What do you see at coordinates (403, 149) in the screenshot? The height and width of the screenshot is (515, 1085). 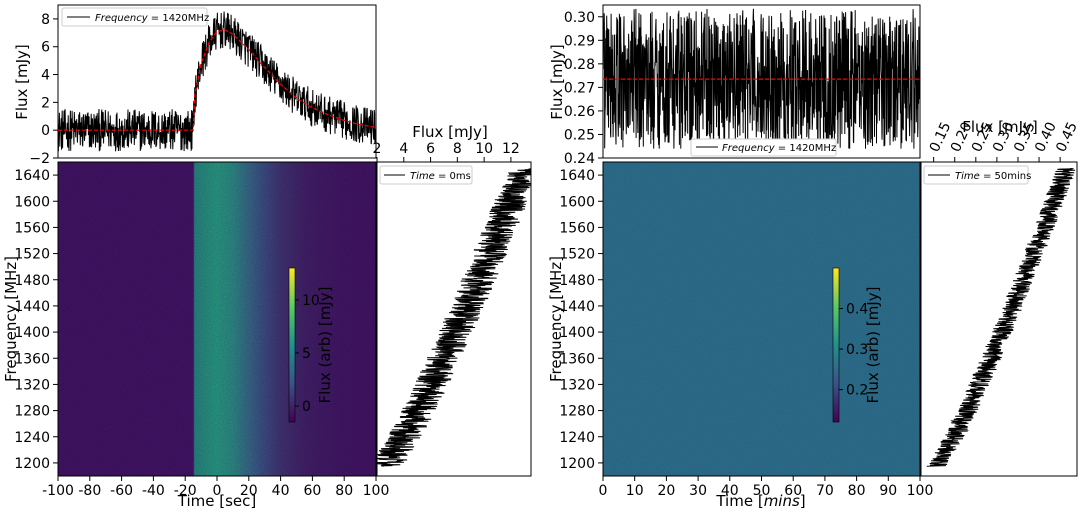 I see `left-spectrum-xtick-label: 4` at bounding box center [403, 149].